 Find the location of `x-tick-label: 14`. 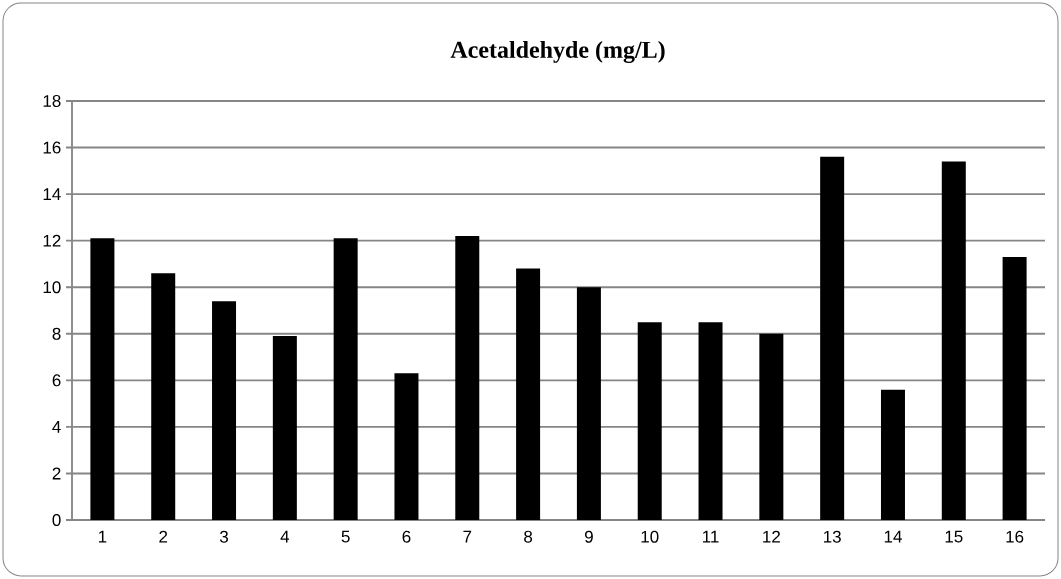

x-tick-label: 14 is located at coordinates (893, 536).